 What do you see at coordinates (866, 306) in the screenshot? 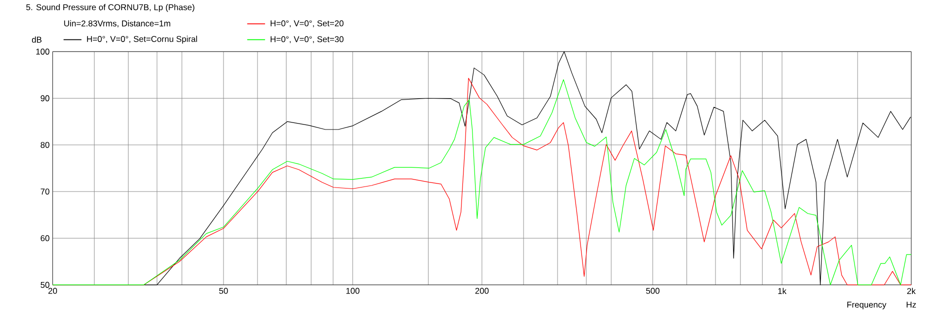
I see `x-axis-title: Frequency` at bounding box center [866, 306].